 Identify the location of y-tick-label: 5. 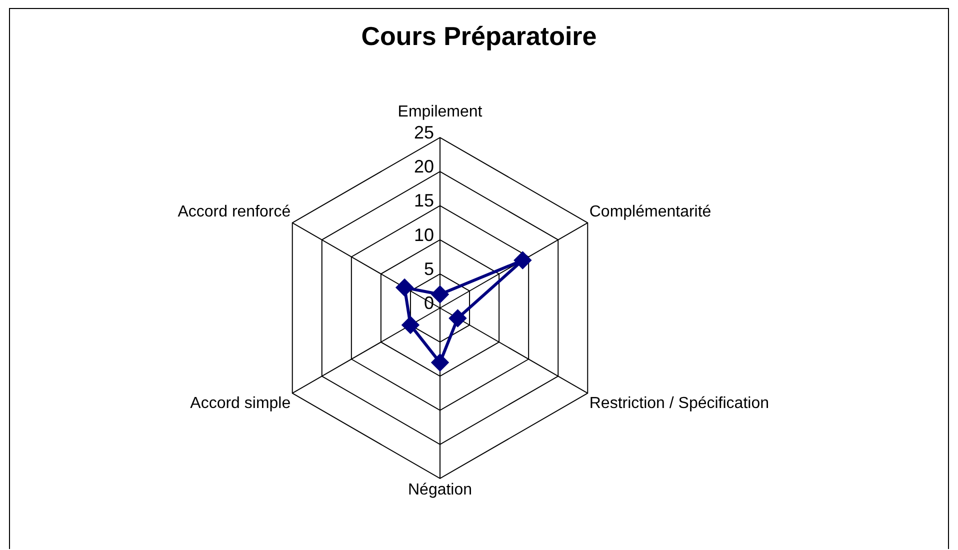
(429, 268).